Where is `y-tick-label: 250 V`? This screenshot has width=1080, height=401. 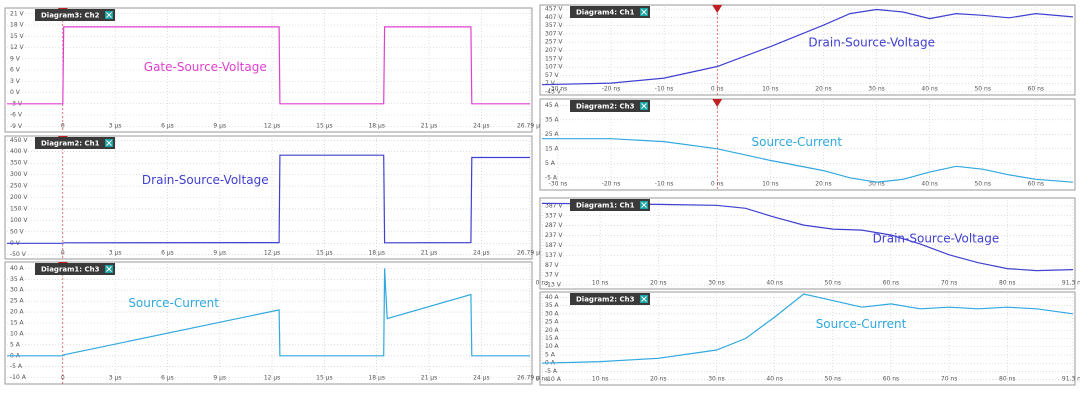
y-tick-label: 250 V is located at coordinates (19, 186).